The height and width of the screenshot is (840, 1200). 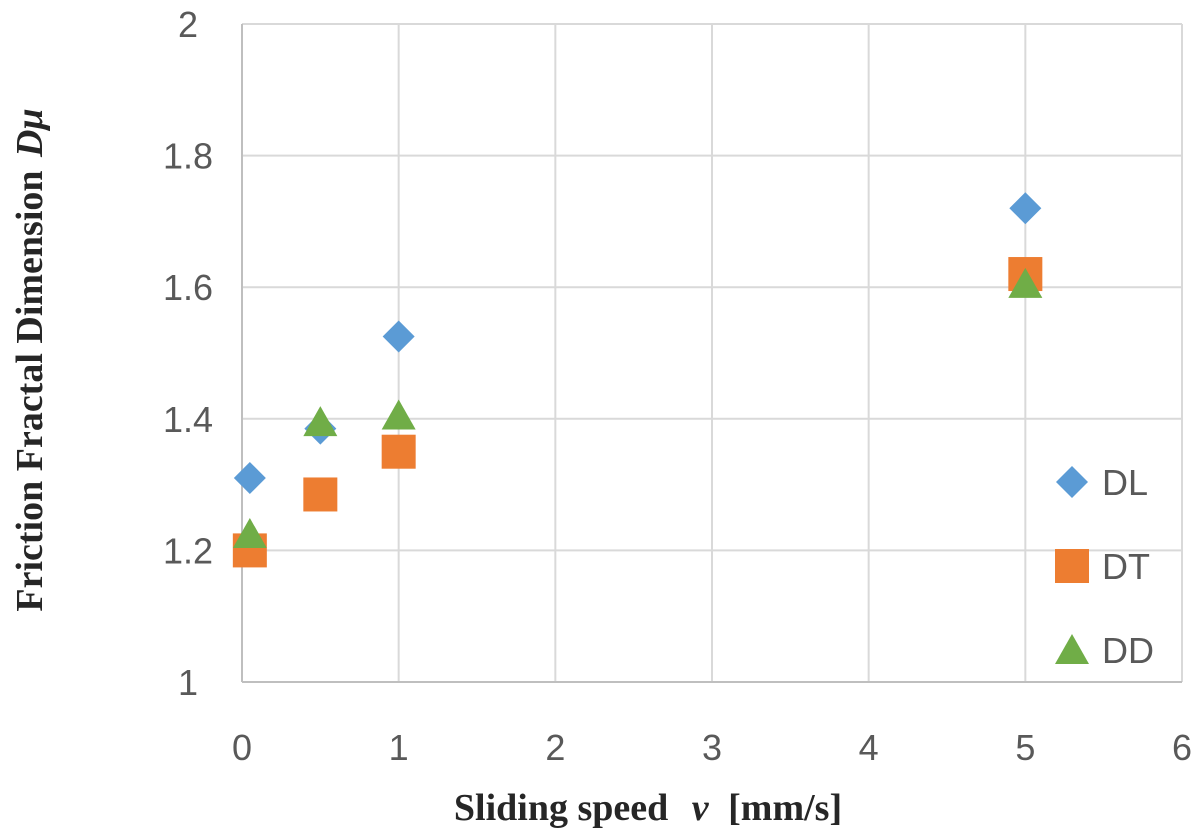 What do you see at coordinates (188, 550) in the screenshot?
I see `y-tick-label: 1.2` at bounding box center [188, 550].